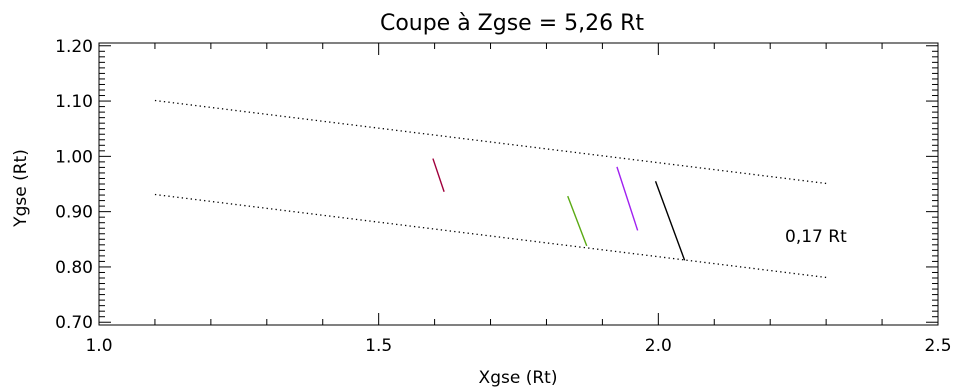 Image resolution: width=959 pixels, height=387 pixels. I want to click on y-tick-label: 0.70, so click(74, 323).